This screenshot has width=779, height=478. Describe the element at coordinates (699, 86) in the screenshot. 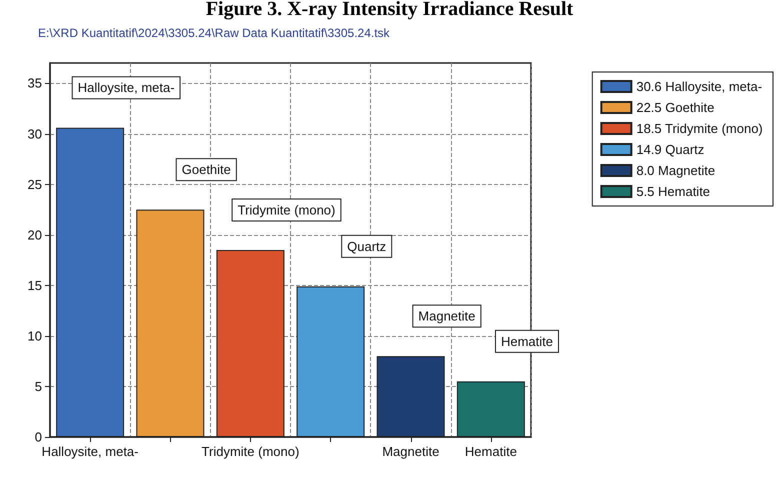

I see `legend-label: 30.6 Halloysite, meta-` at that location.